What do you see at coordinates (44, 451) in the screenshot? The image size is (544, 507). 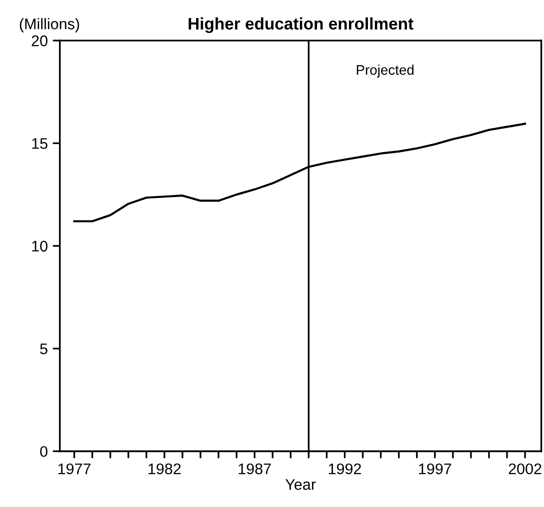 I see `y-tick-label: 0` at bounding box center [44, 451].